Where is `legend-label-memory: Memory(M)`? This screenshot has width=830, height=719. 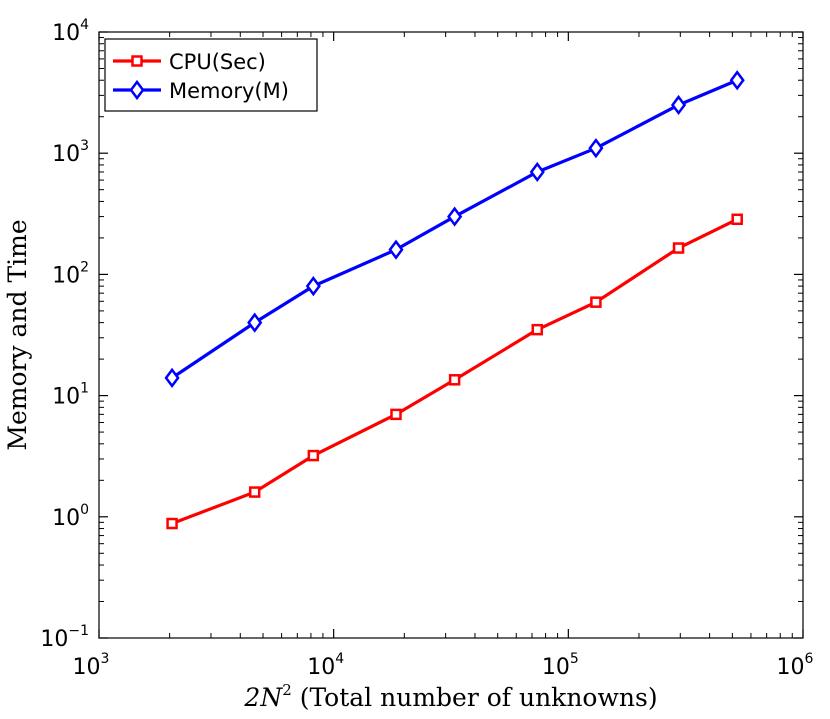
legend-label-memory: Memory(M) is located at coordinates (229, 91).